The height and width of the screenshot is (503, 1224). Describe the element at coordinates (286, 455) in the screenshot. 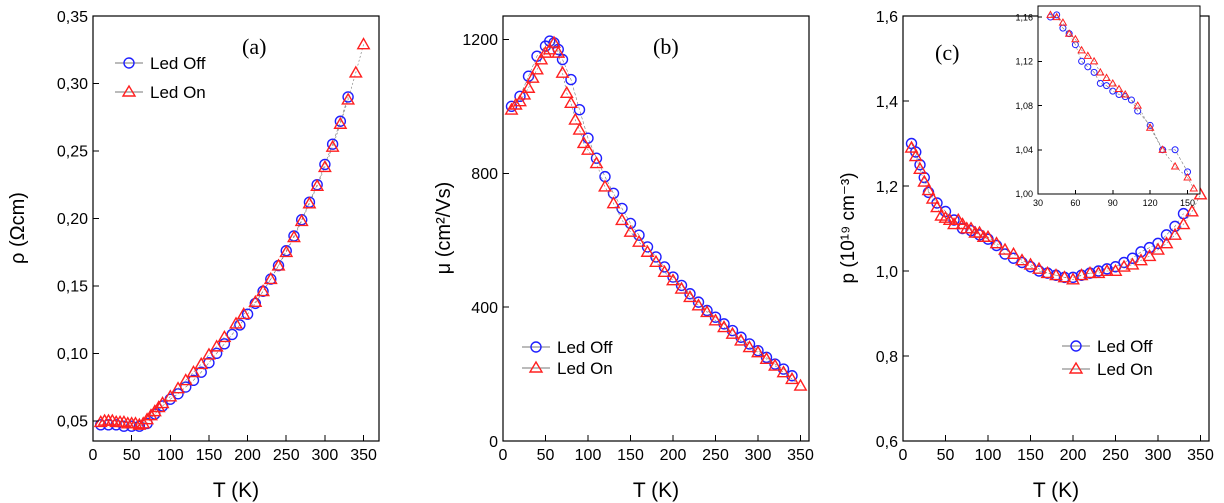

I see `x-tick-label: 250` at that location.